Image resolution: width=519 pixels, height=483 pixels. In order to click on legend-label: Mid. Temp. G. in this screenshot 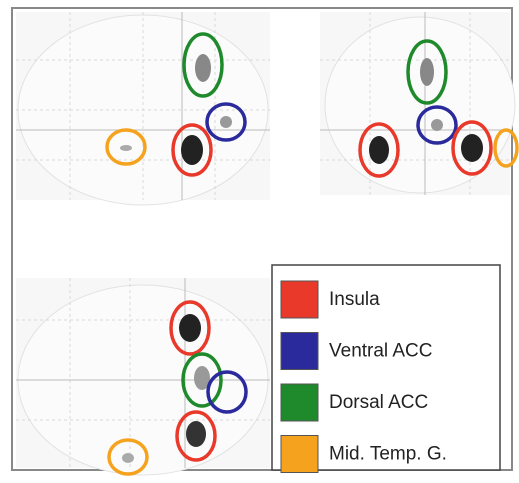, I will do `click(388, 454)`.